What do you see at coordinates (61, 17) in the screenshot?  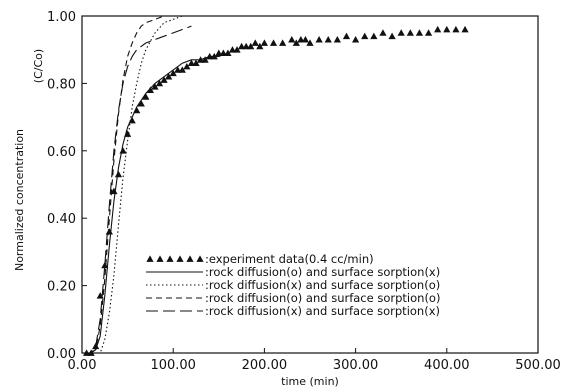 I see `y-tick-label: 1.00` at bounding box center [61, 17].